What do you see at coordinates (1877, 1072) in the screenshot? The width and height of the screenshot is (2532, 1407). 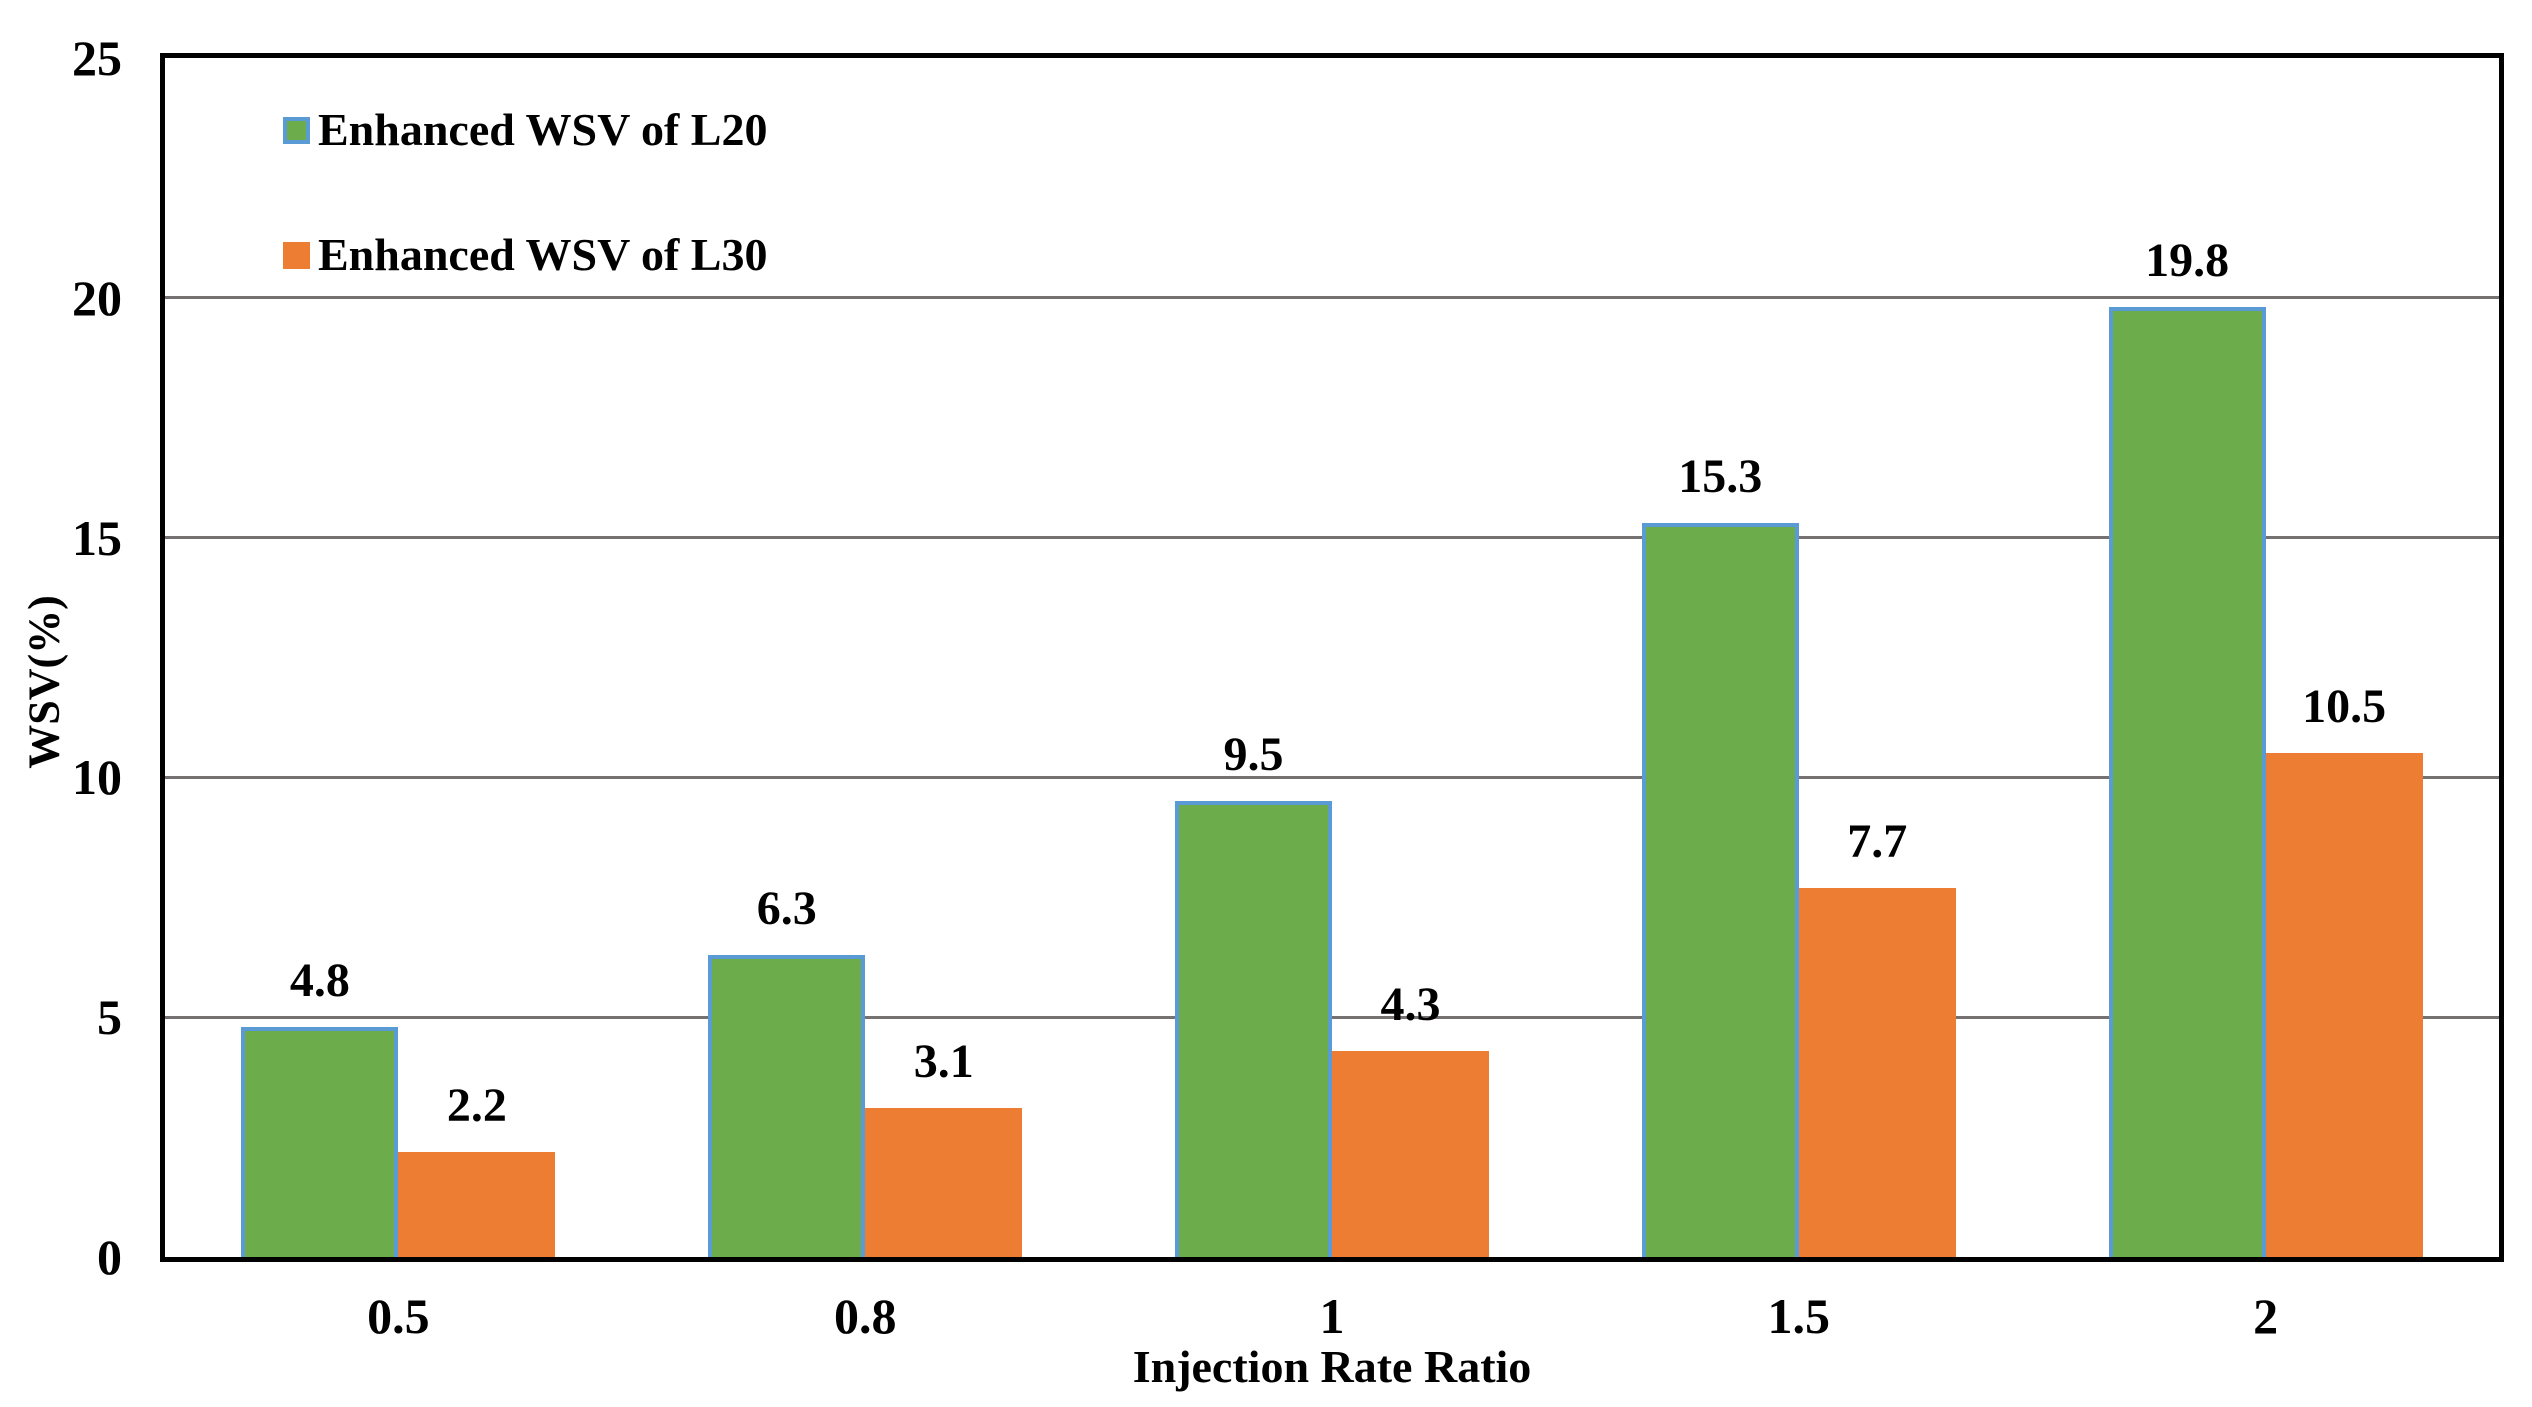 I see `bar-series1-cat1.5` at bounding box center [1877, 1072].